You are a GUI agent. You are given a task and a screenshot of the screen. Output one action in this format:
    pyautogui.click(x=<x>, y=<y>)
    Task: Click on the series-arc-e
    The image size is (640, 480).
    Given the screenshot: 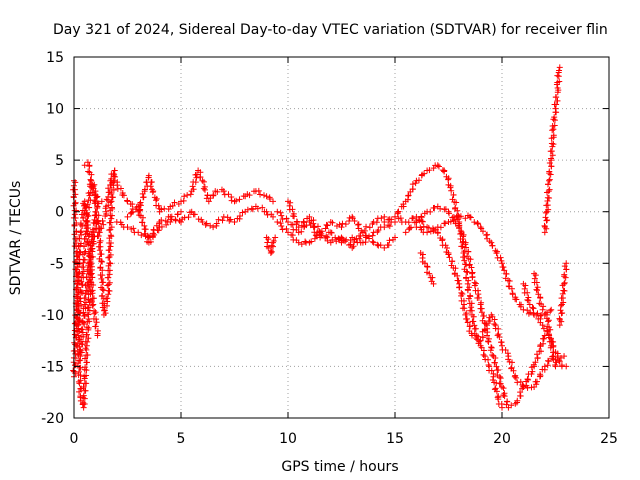 What is the action you would take?
    pyautogui.click(x=86, y=294)
    